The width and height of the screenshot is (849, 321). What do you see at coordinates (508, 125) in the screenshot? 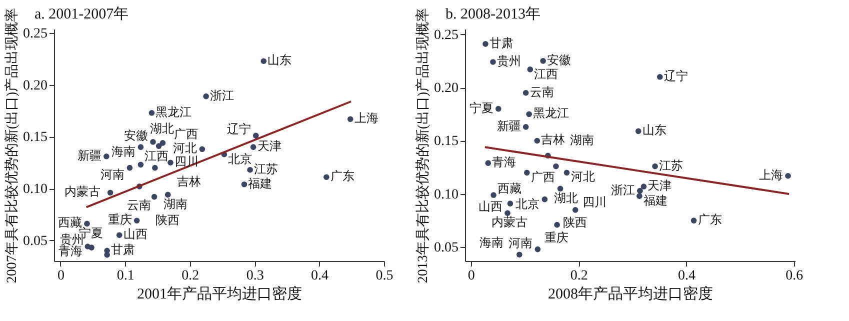
I see `annotation: 新疆` at bounding box center [508, 125].